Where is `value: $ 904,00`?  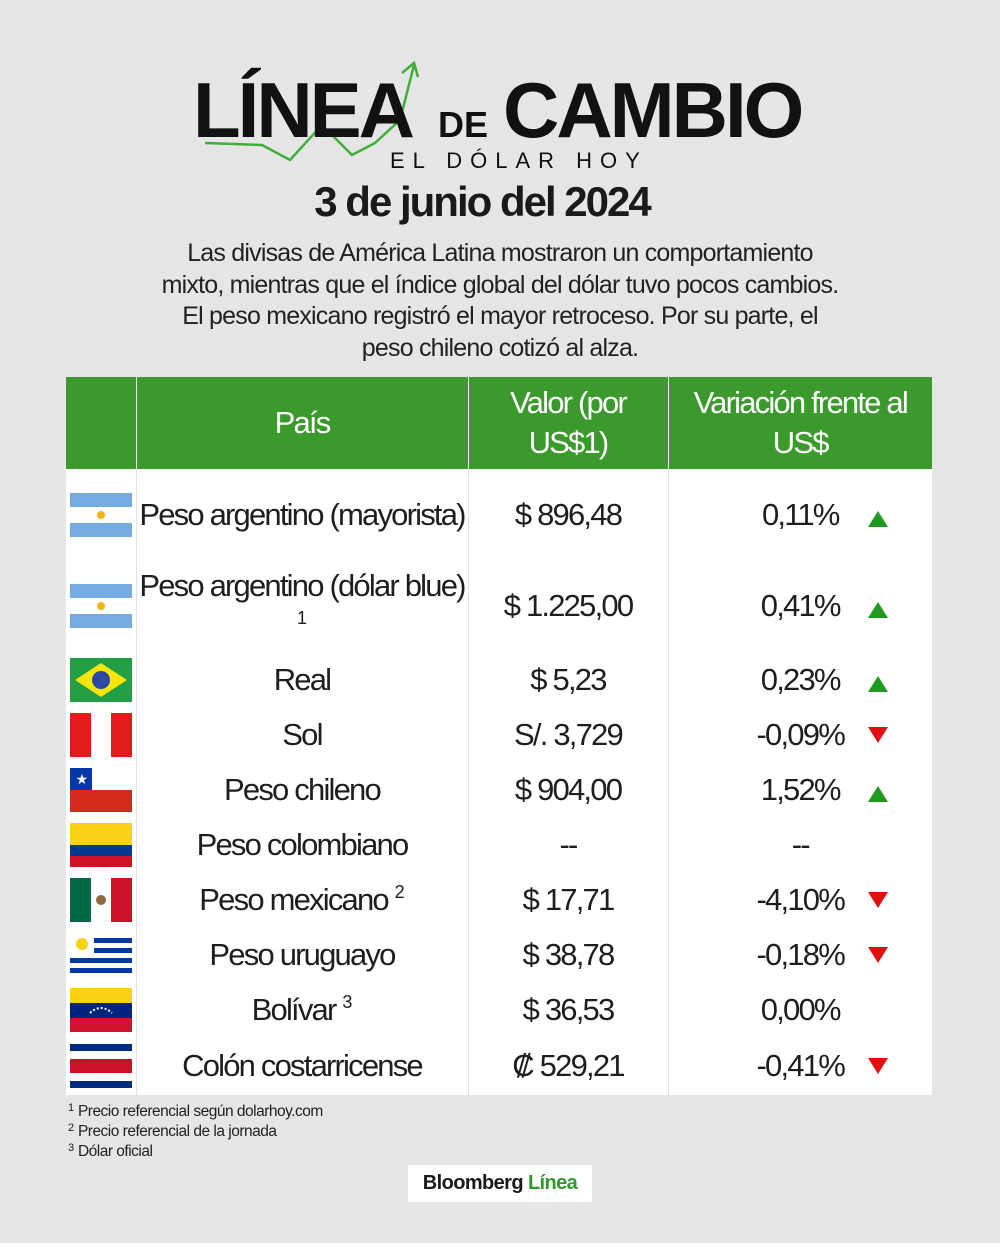
value: $ 904,00 is located at coordinates (567, 789).